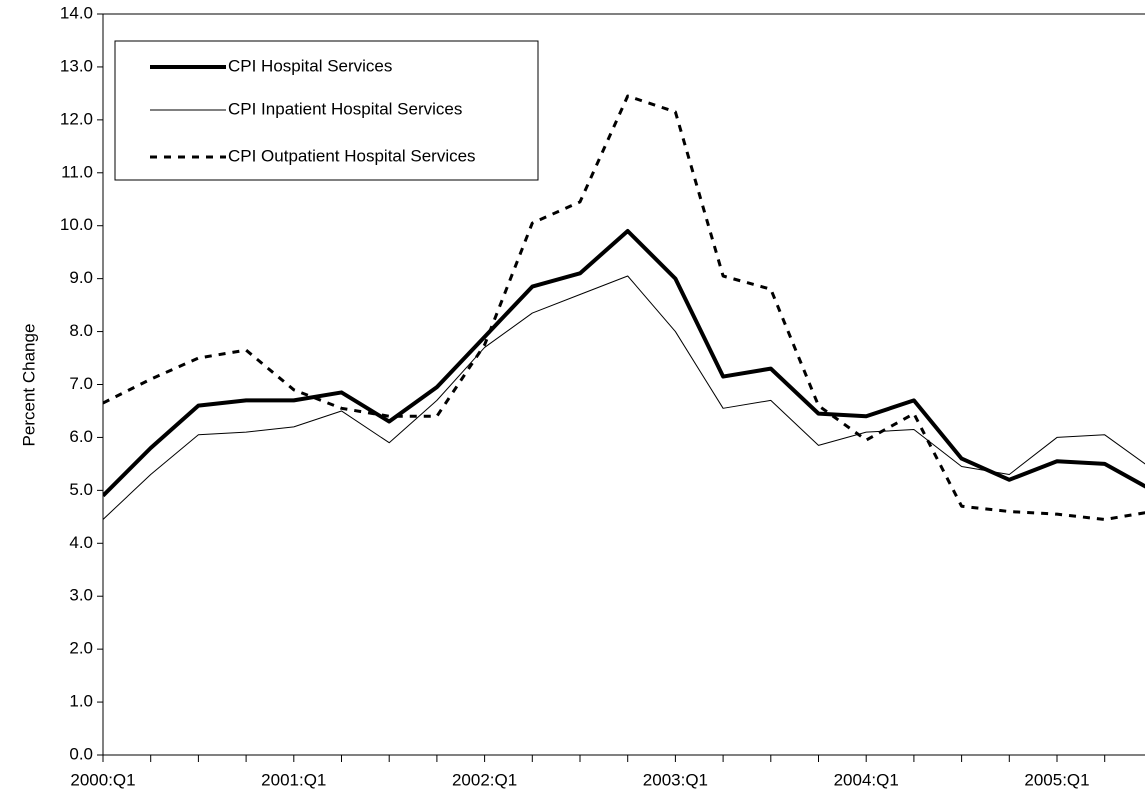 Image resolution: width=1145 pixels, height=797 pixels. I want to click on y-tick-label: 4.0, so click(81, 542).